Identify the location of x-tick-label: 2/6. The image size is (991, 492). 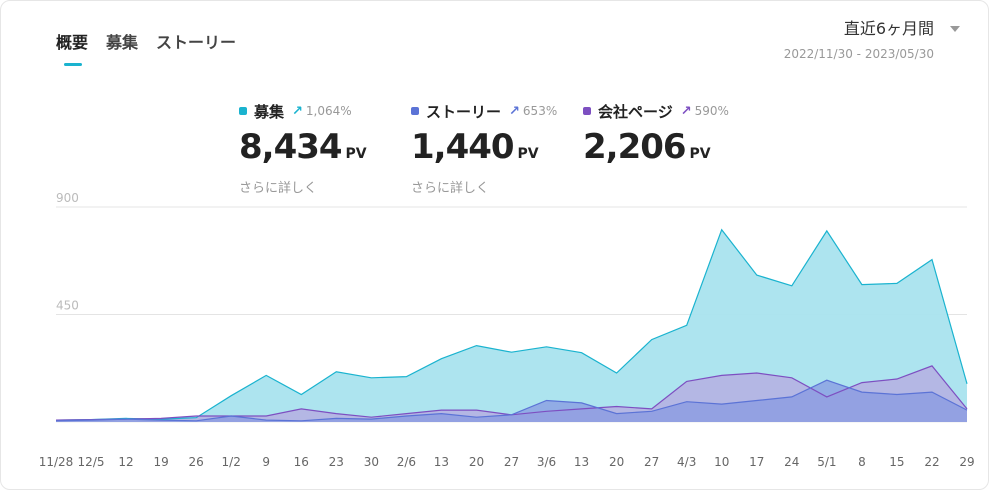
(406, 462).